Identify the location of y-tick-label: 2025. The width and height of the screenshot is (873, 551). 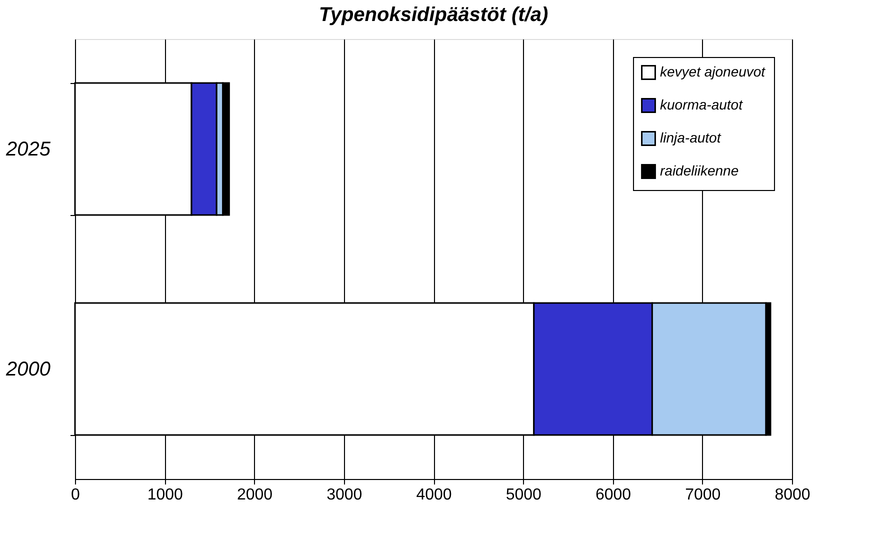
(28, 149).